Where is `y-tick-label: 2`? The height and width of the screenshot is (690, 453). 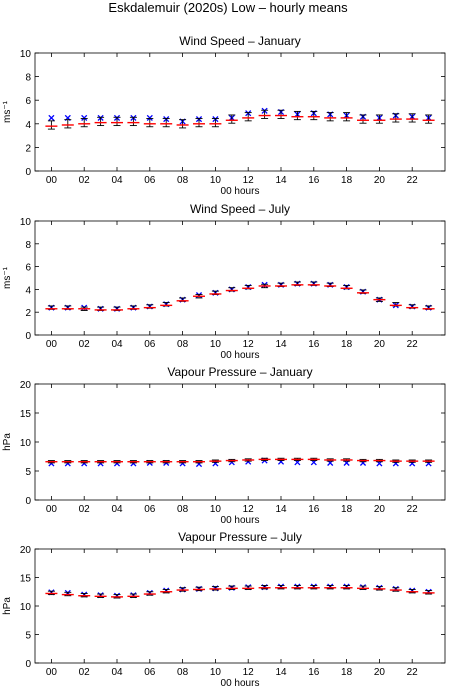
y-tick-label: 2 is located at coordinates (28, 148).